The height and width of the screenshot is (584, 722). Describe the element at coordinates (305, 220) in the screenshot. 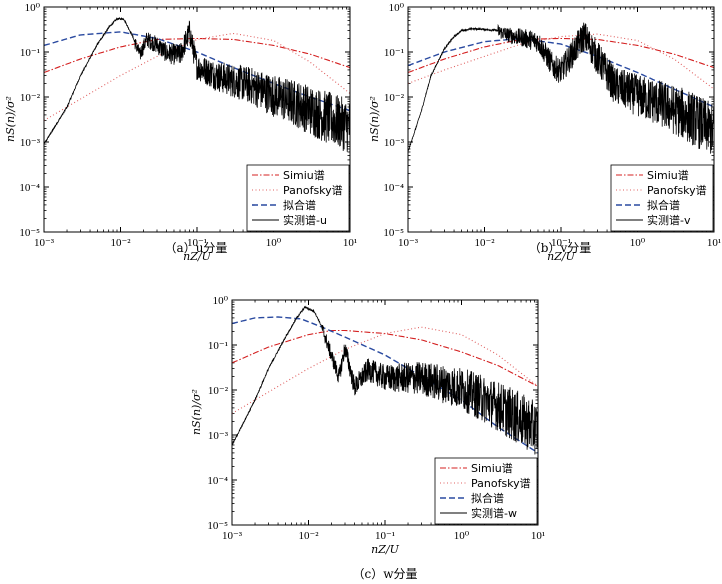

I see `legend-label-3: 实测谱-u` at that location.